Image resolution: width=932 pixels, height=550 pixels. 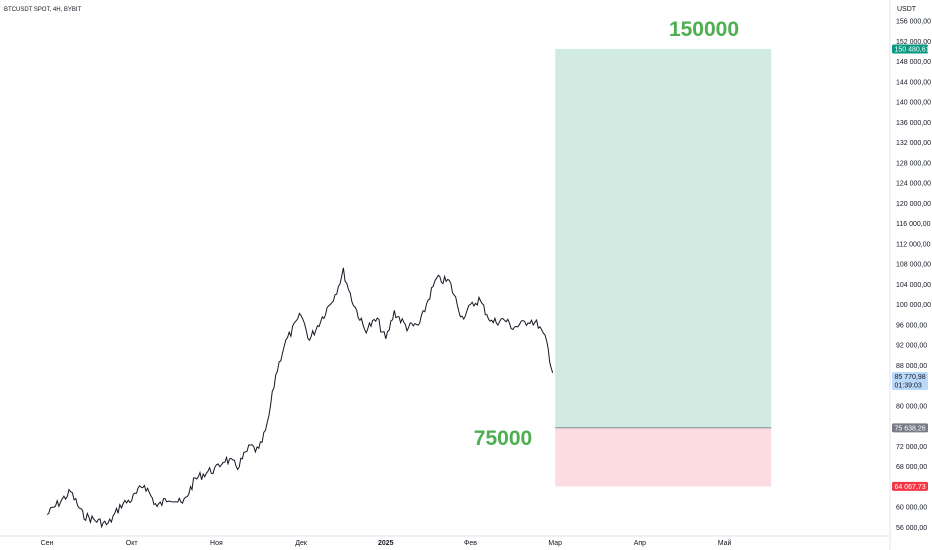 What do you see at coordinates (907, 9) in the screenshot?
I see `currency-label: USDT` at bounding box center [907, 9].